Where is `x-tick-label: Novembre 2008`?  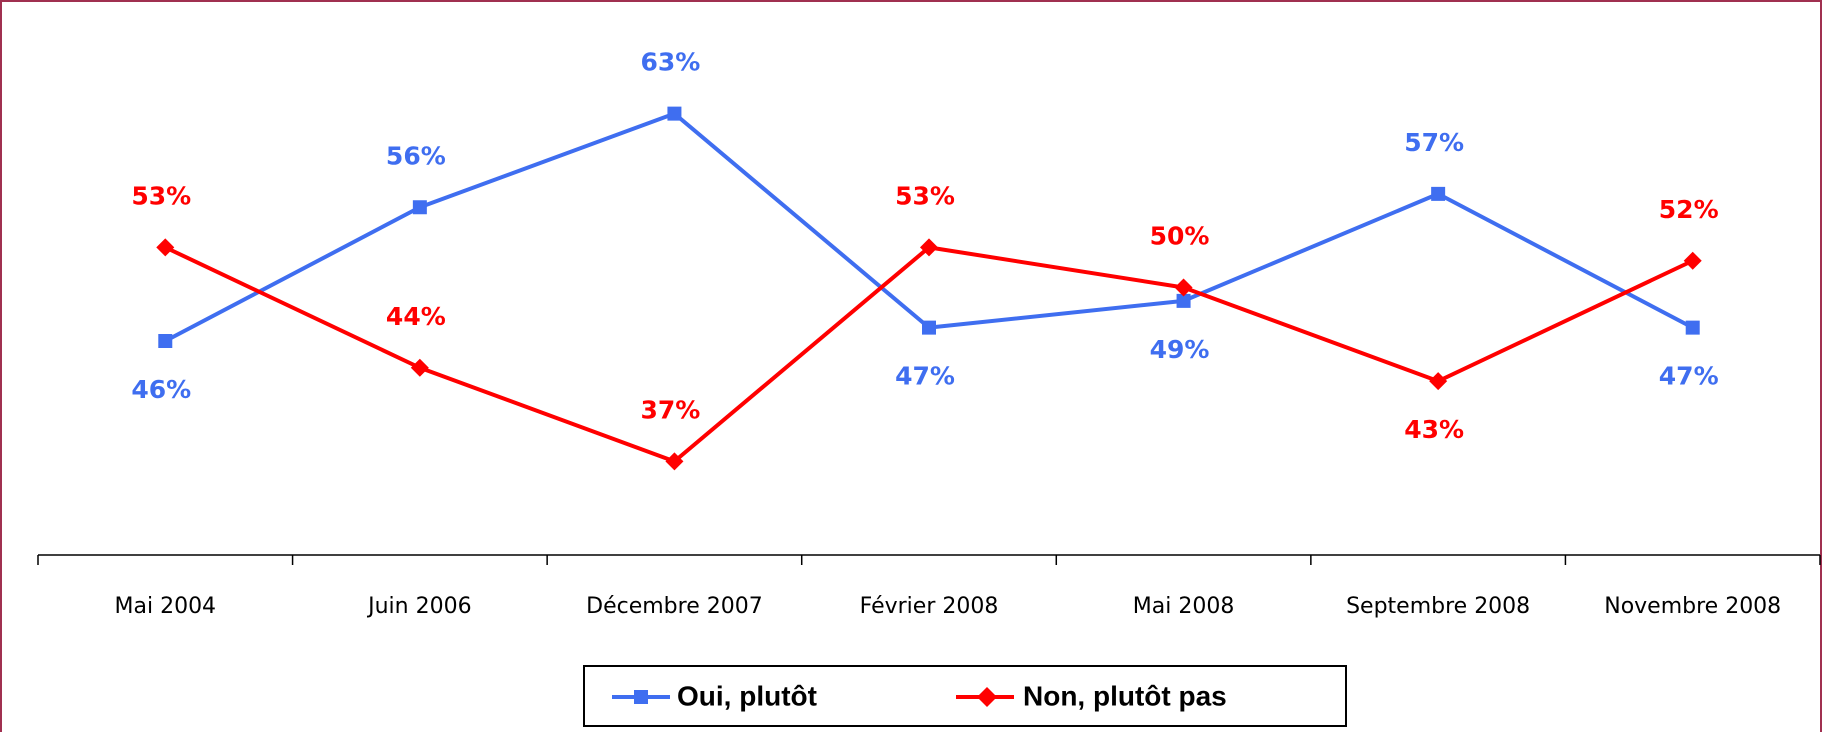 x-tick-label: Novembre 2008 is located at coordinates (1692, 606).